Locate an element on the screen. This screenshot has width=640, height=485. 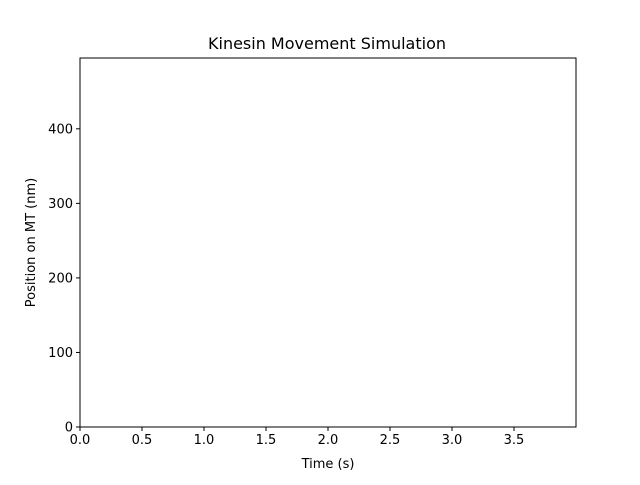
x-tick-label: 3.0 is located at coordinates (452, 440).